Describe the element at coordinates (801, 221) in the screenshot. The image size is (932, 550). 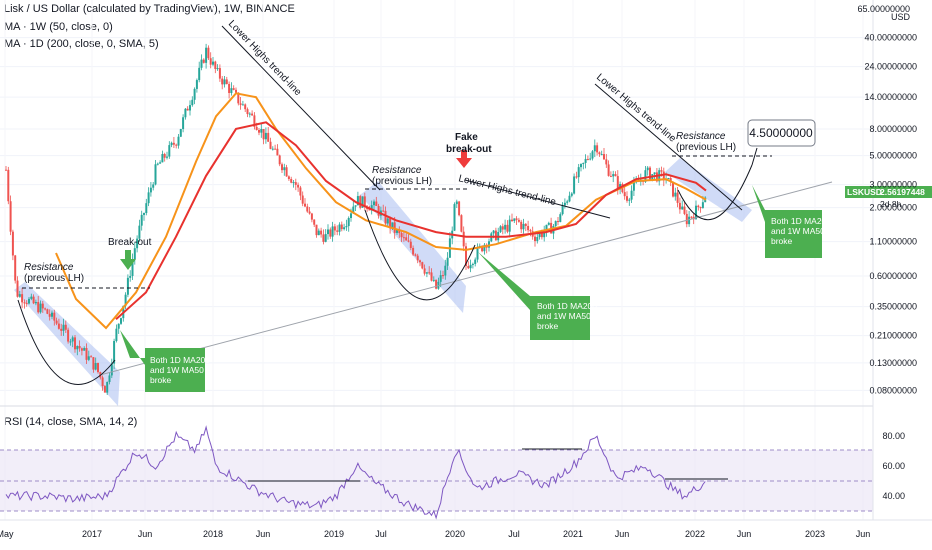
I see `callout-3-line1: Both 1D MA200` at that location.